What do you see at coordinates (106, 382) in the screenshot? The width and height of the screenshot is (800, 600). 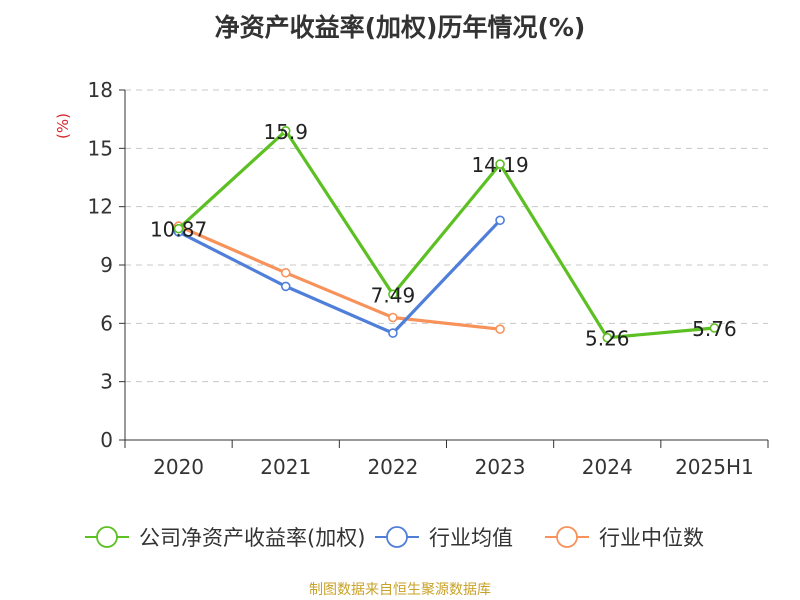 I see `y-tick-label: 3` at bounding box center [106, 382].